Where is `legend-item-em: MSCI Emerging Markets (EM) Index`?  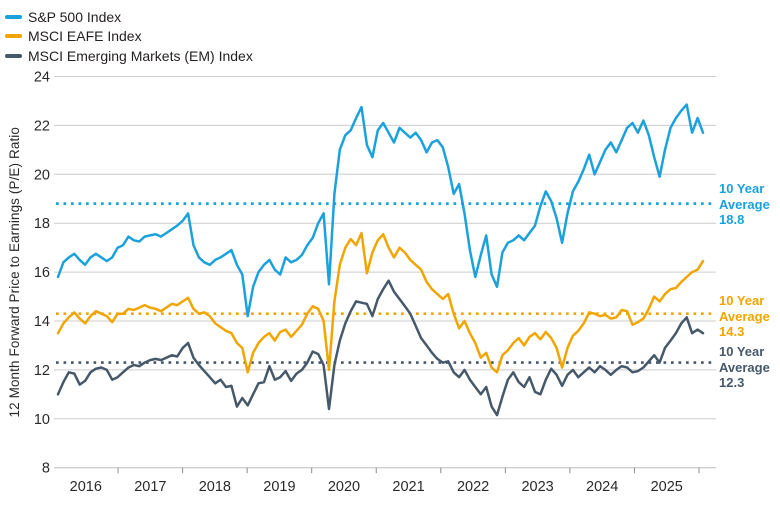 legend-item-em: MSCI Emerging Markets (EM) Index is located at coordinates (129, 56).